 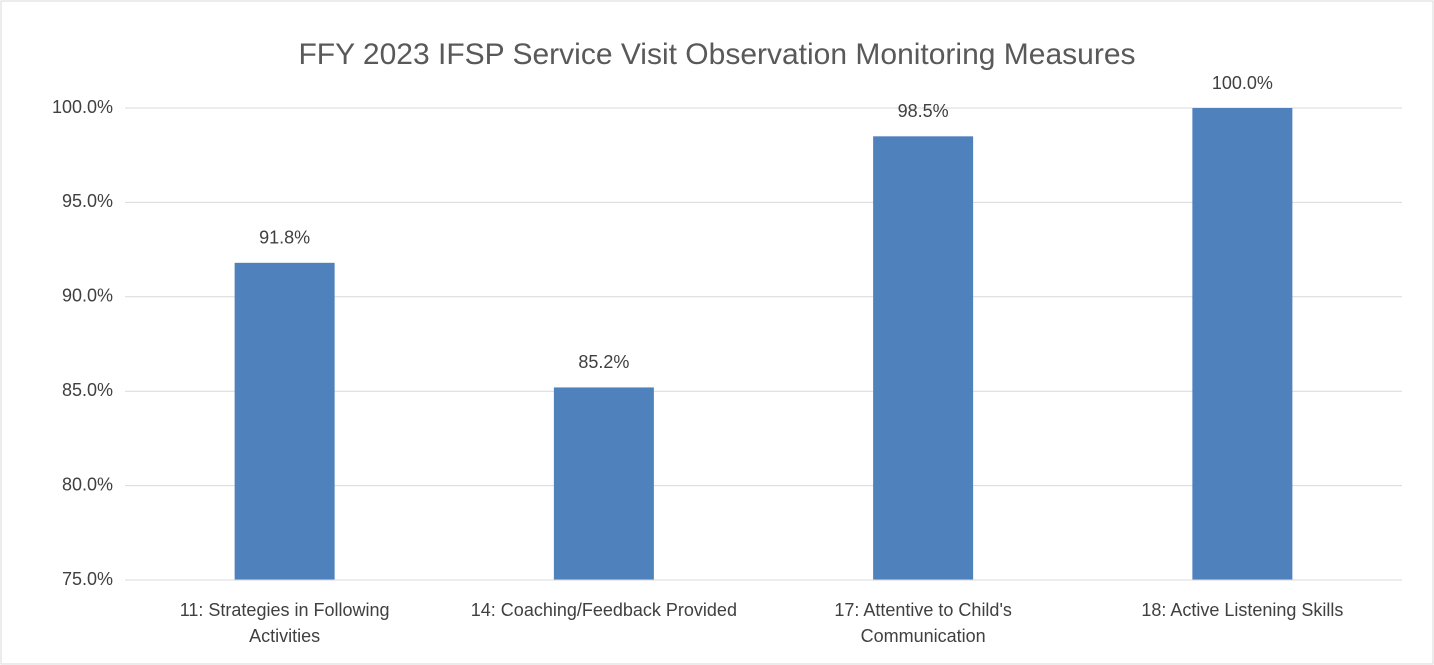 What do you see at coordinates (87, 484) in the screenshot?
I see `y-tick-label: 80.0%` at bounding box center [87, 484].